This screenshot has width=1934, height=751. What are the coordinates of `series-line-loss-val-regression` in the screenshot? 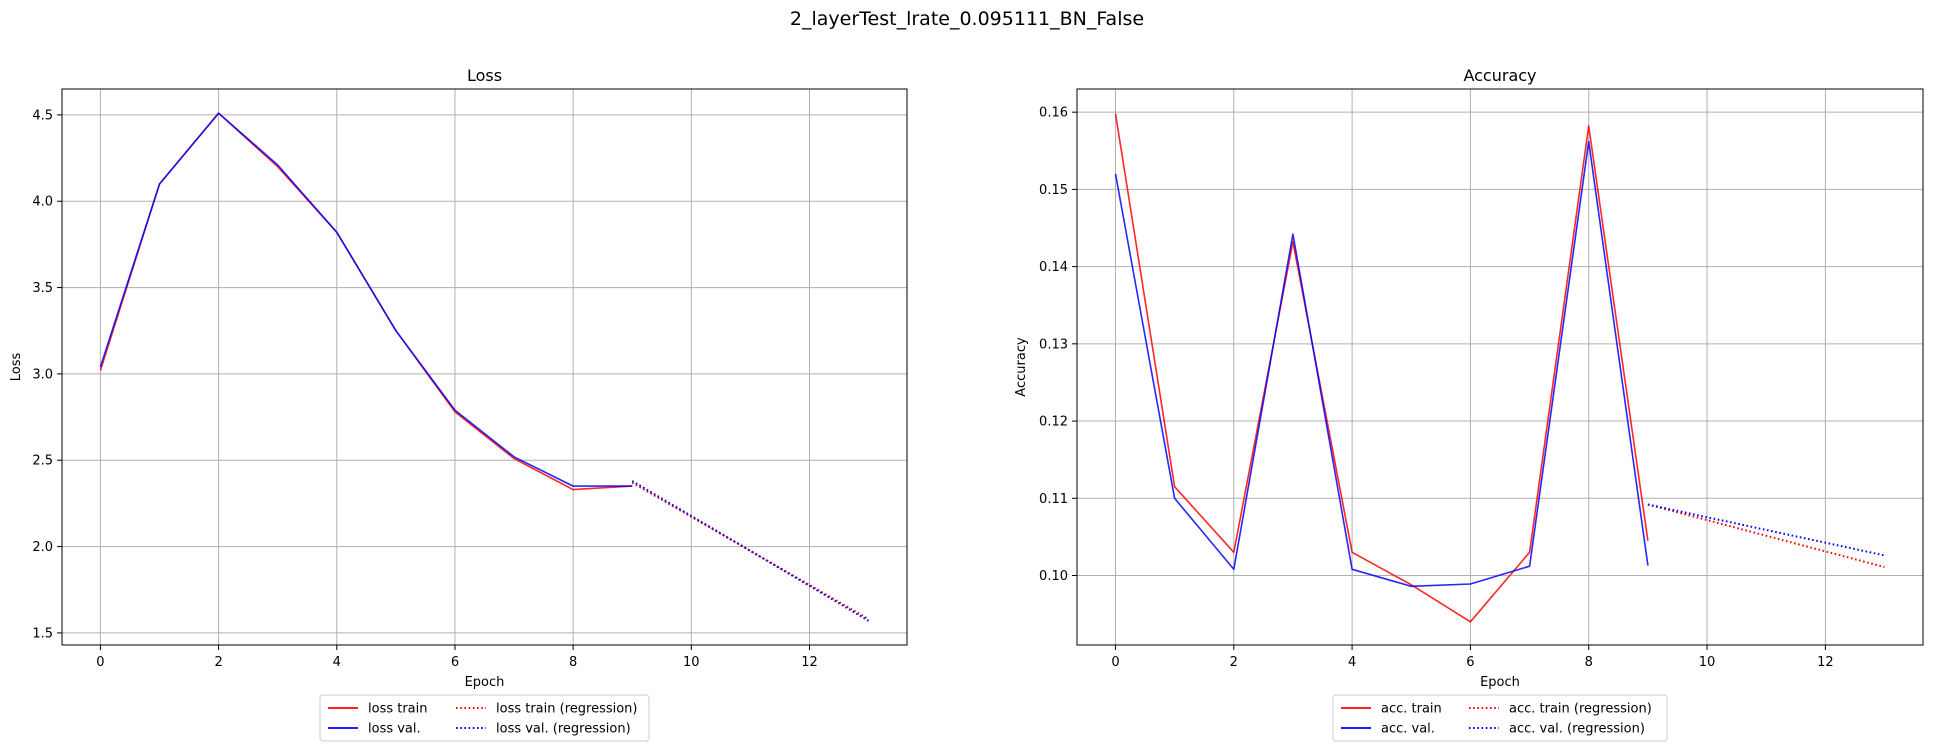 It's located at (750, 551).